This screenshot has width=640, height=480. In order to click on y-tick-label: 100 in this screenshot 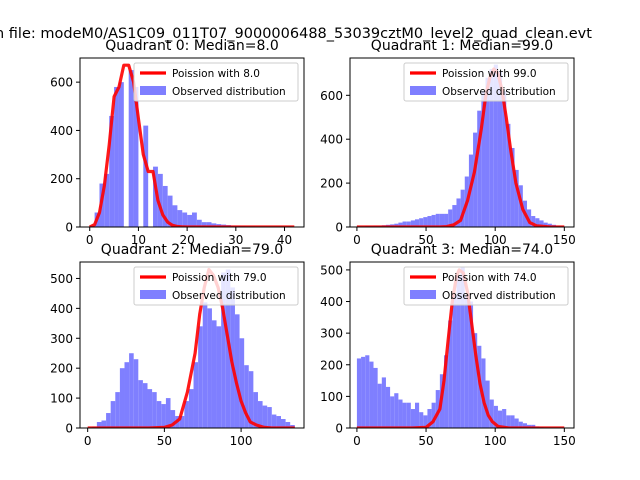, I will do `click(331, 397)`.